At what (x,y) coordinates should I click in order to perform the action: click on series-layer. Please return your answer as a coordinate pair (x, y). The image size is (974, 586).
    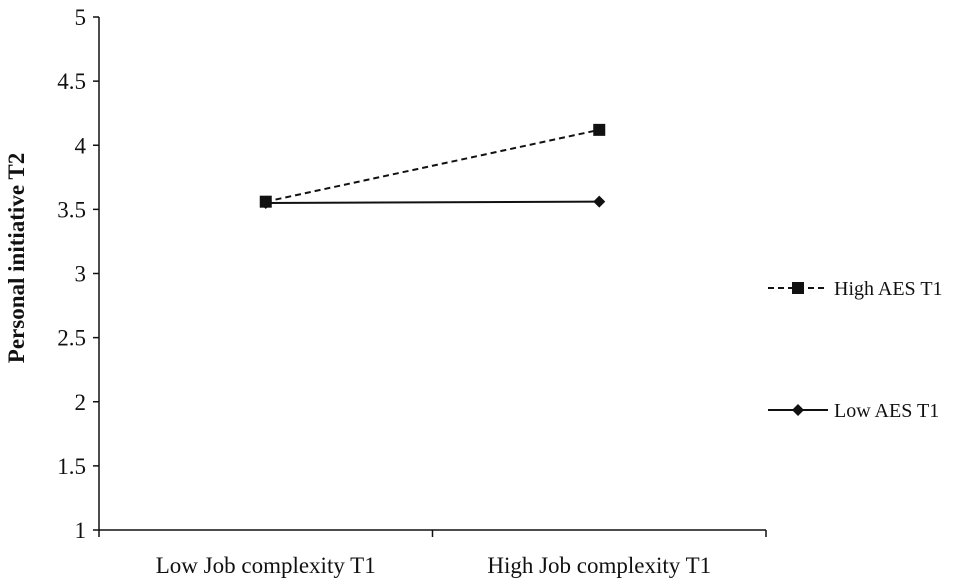
    Looking at the image, I should click on (432, 166).